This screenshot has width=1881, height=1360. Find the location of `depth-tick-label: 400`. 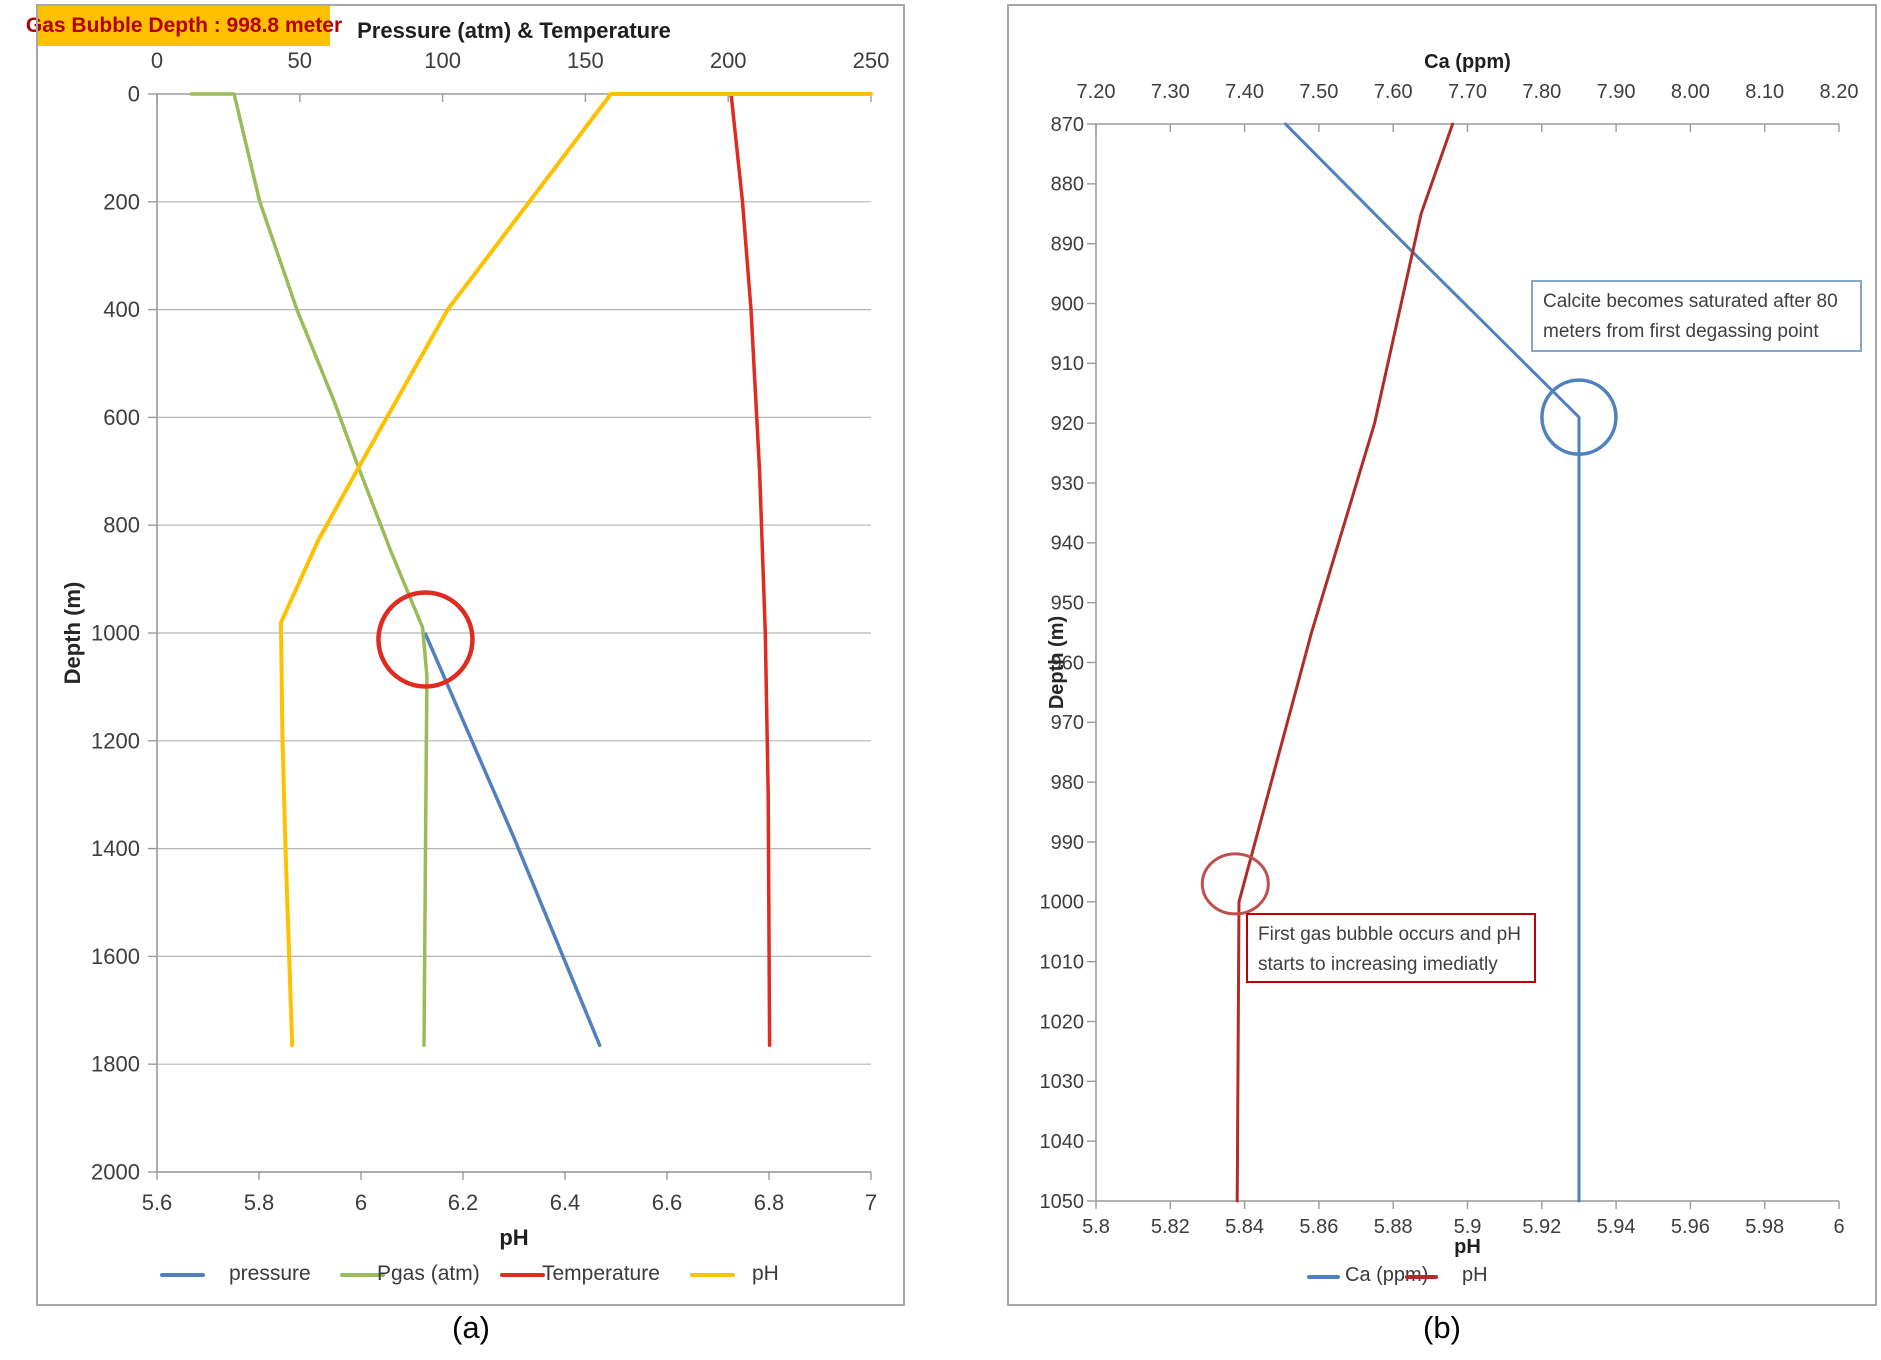

depth-tick-label: 400 is located at coordinates (121, 309).